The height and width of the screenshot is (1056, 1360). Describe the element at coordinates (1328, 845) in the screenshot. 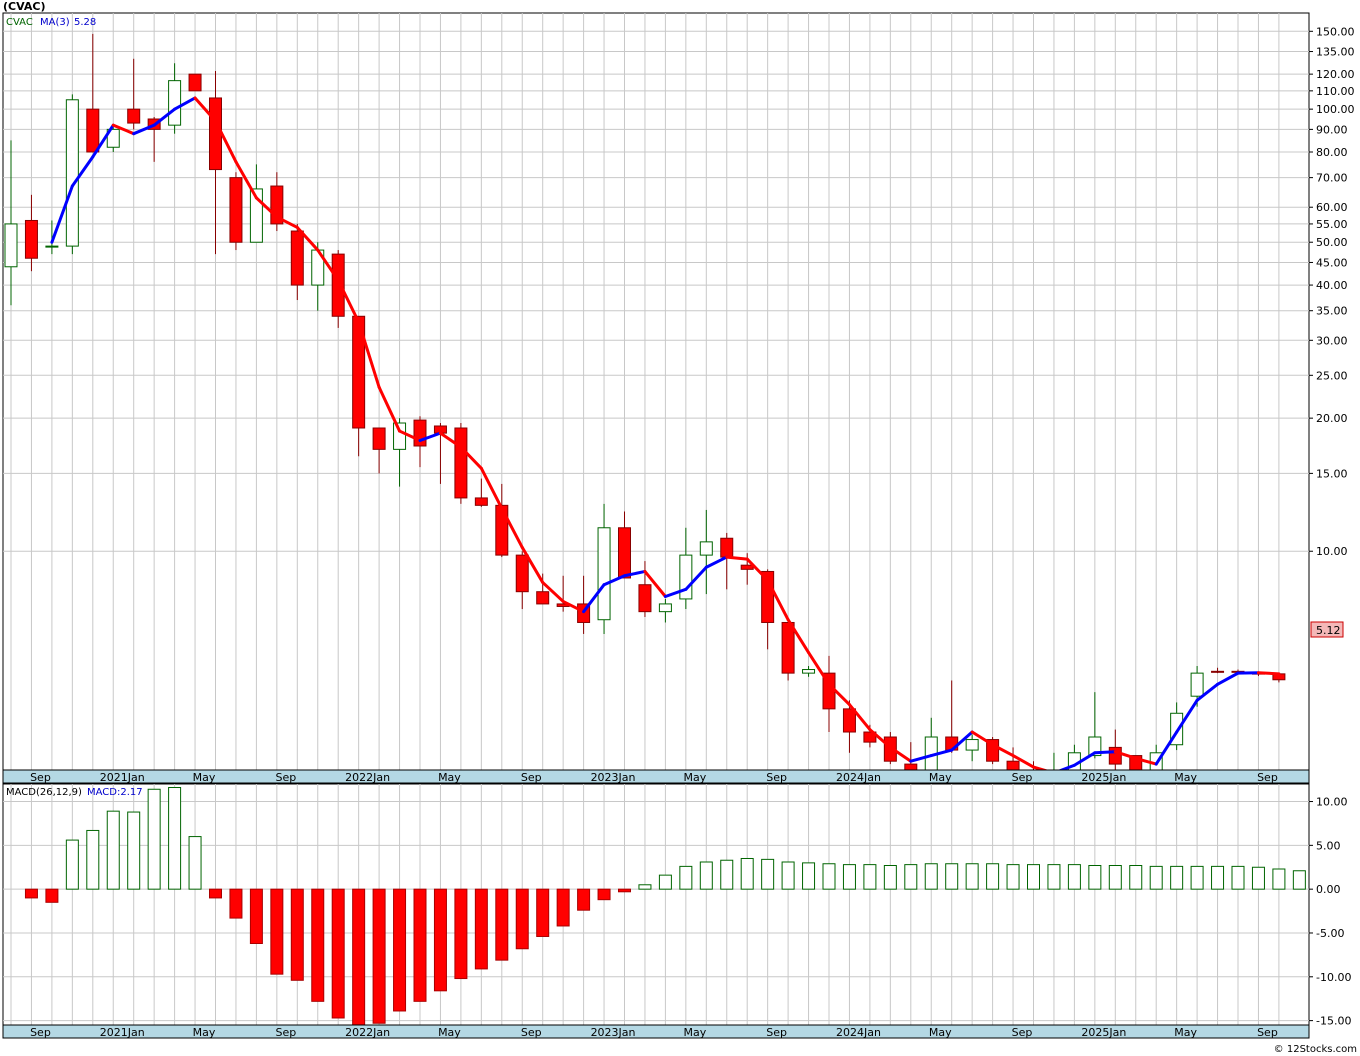

I see `macd-tick-label: 5.00` at that location.